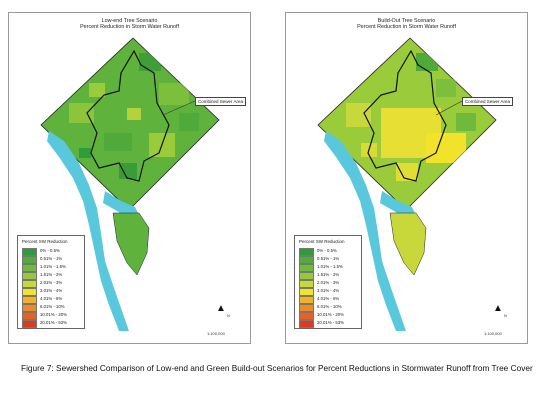 The height and width of the screenshot is (400, 553). I want to click on panel-title: Build-Out Tree Scenario, so click(406, 21).